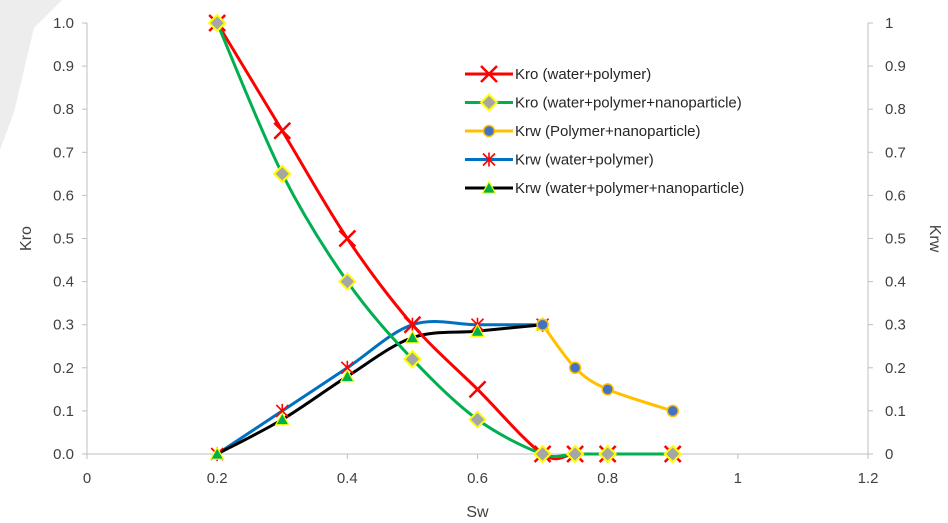 The image size is (948, 523). Describe the element at coordinates (895, 411) in the screenshot. I see `y2-tick-label: 0.1` at that location.